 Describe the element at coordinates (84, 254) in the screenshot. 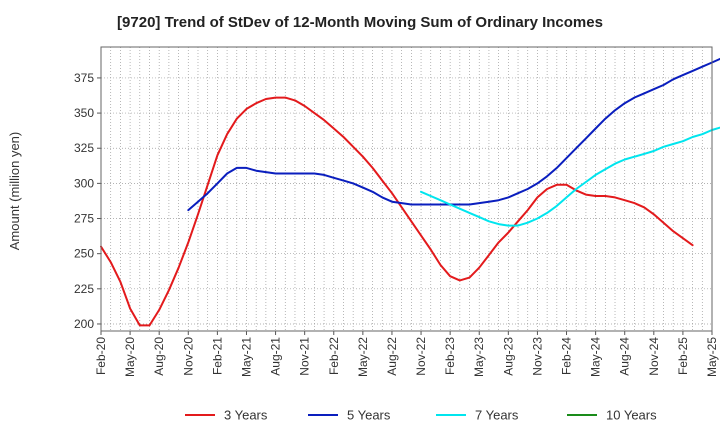

I see `y-tick-label: 250` at that location.